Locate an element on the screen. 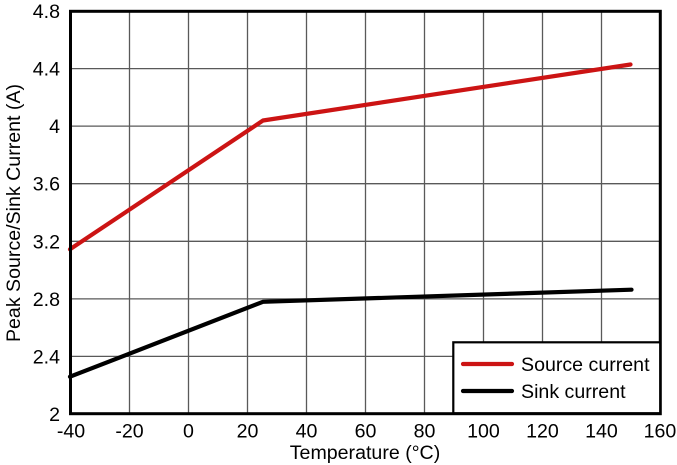 Image resolution: width=677 pixels, height=465 pixels. svg-text: 20 is located at coordinates (248, 432).